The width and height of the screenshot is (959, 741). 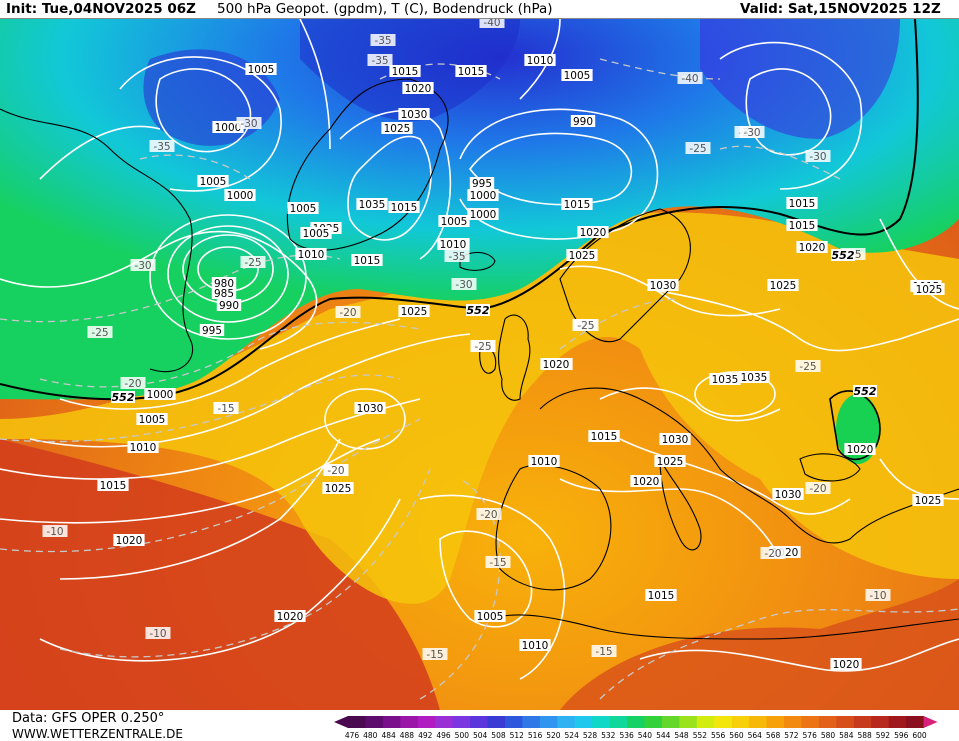 I want to click on pressure-label: 985, so click(x=224, y=293).